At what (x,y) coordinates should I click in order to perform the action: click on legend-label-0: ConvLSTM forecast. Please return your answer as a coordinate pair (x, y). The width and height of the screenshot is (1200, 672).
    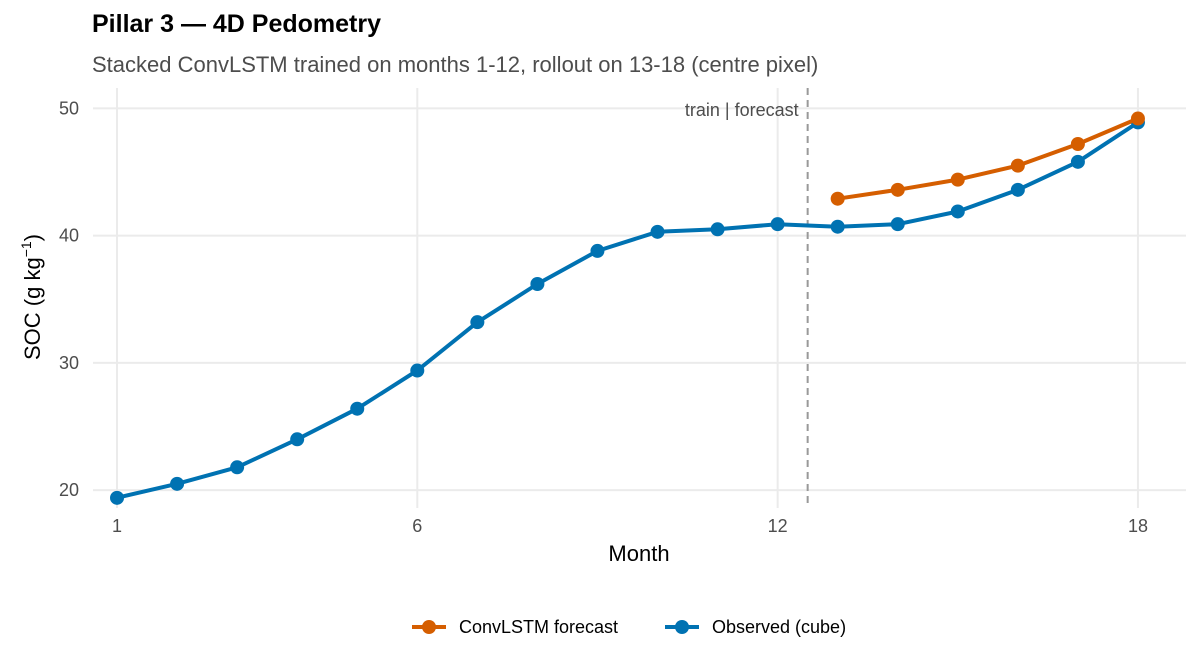
    Looking at the image, I should click on (538, 627).